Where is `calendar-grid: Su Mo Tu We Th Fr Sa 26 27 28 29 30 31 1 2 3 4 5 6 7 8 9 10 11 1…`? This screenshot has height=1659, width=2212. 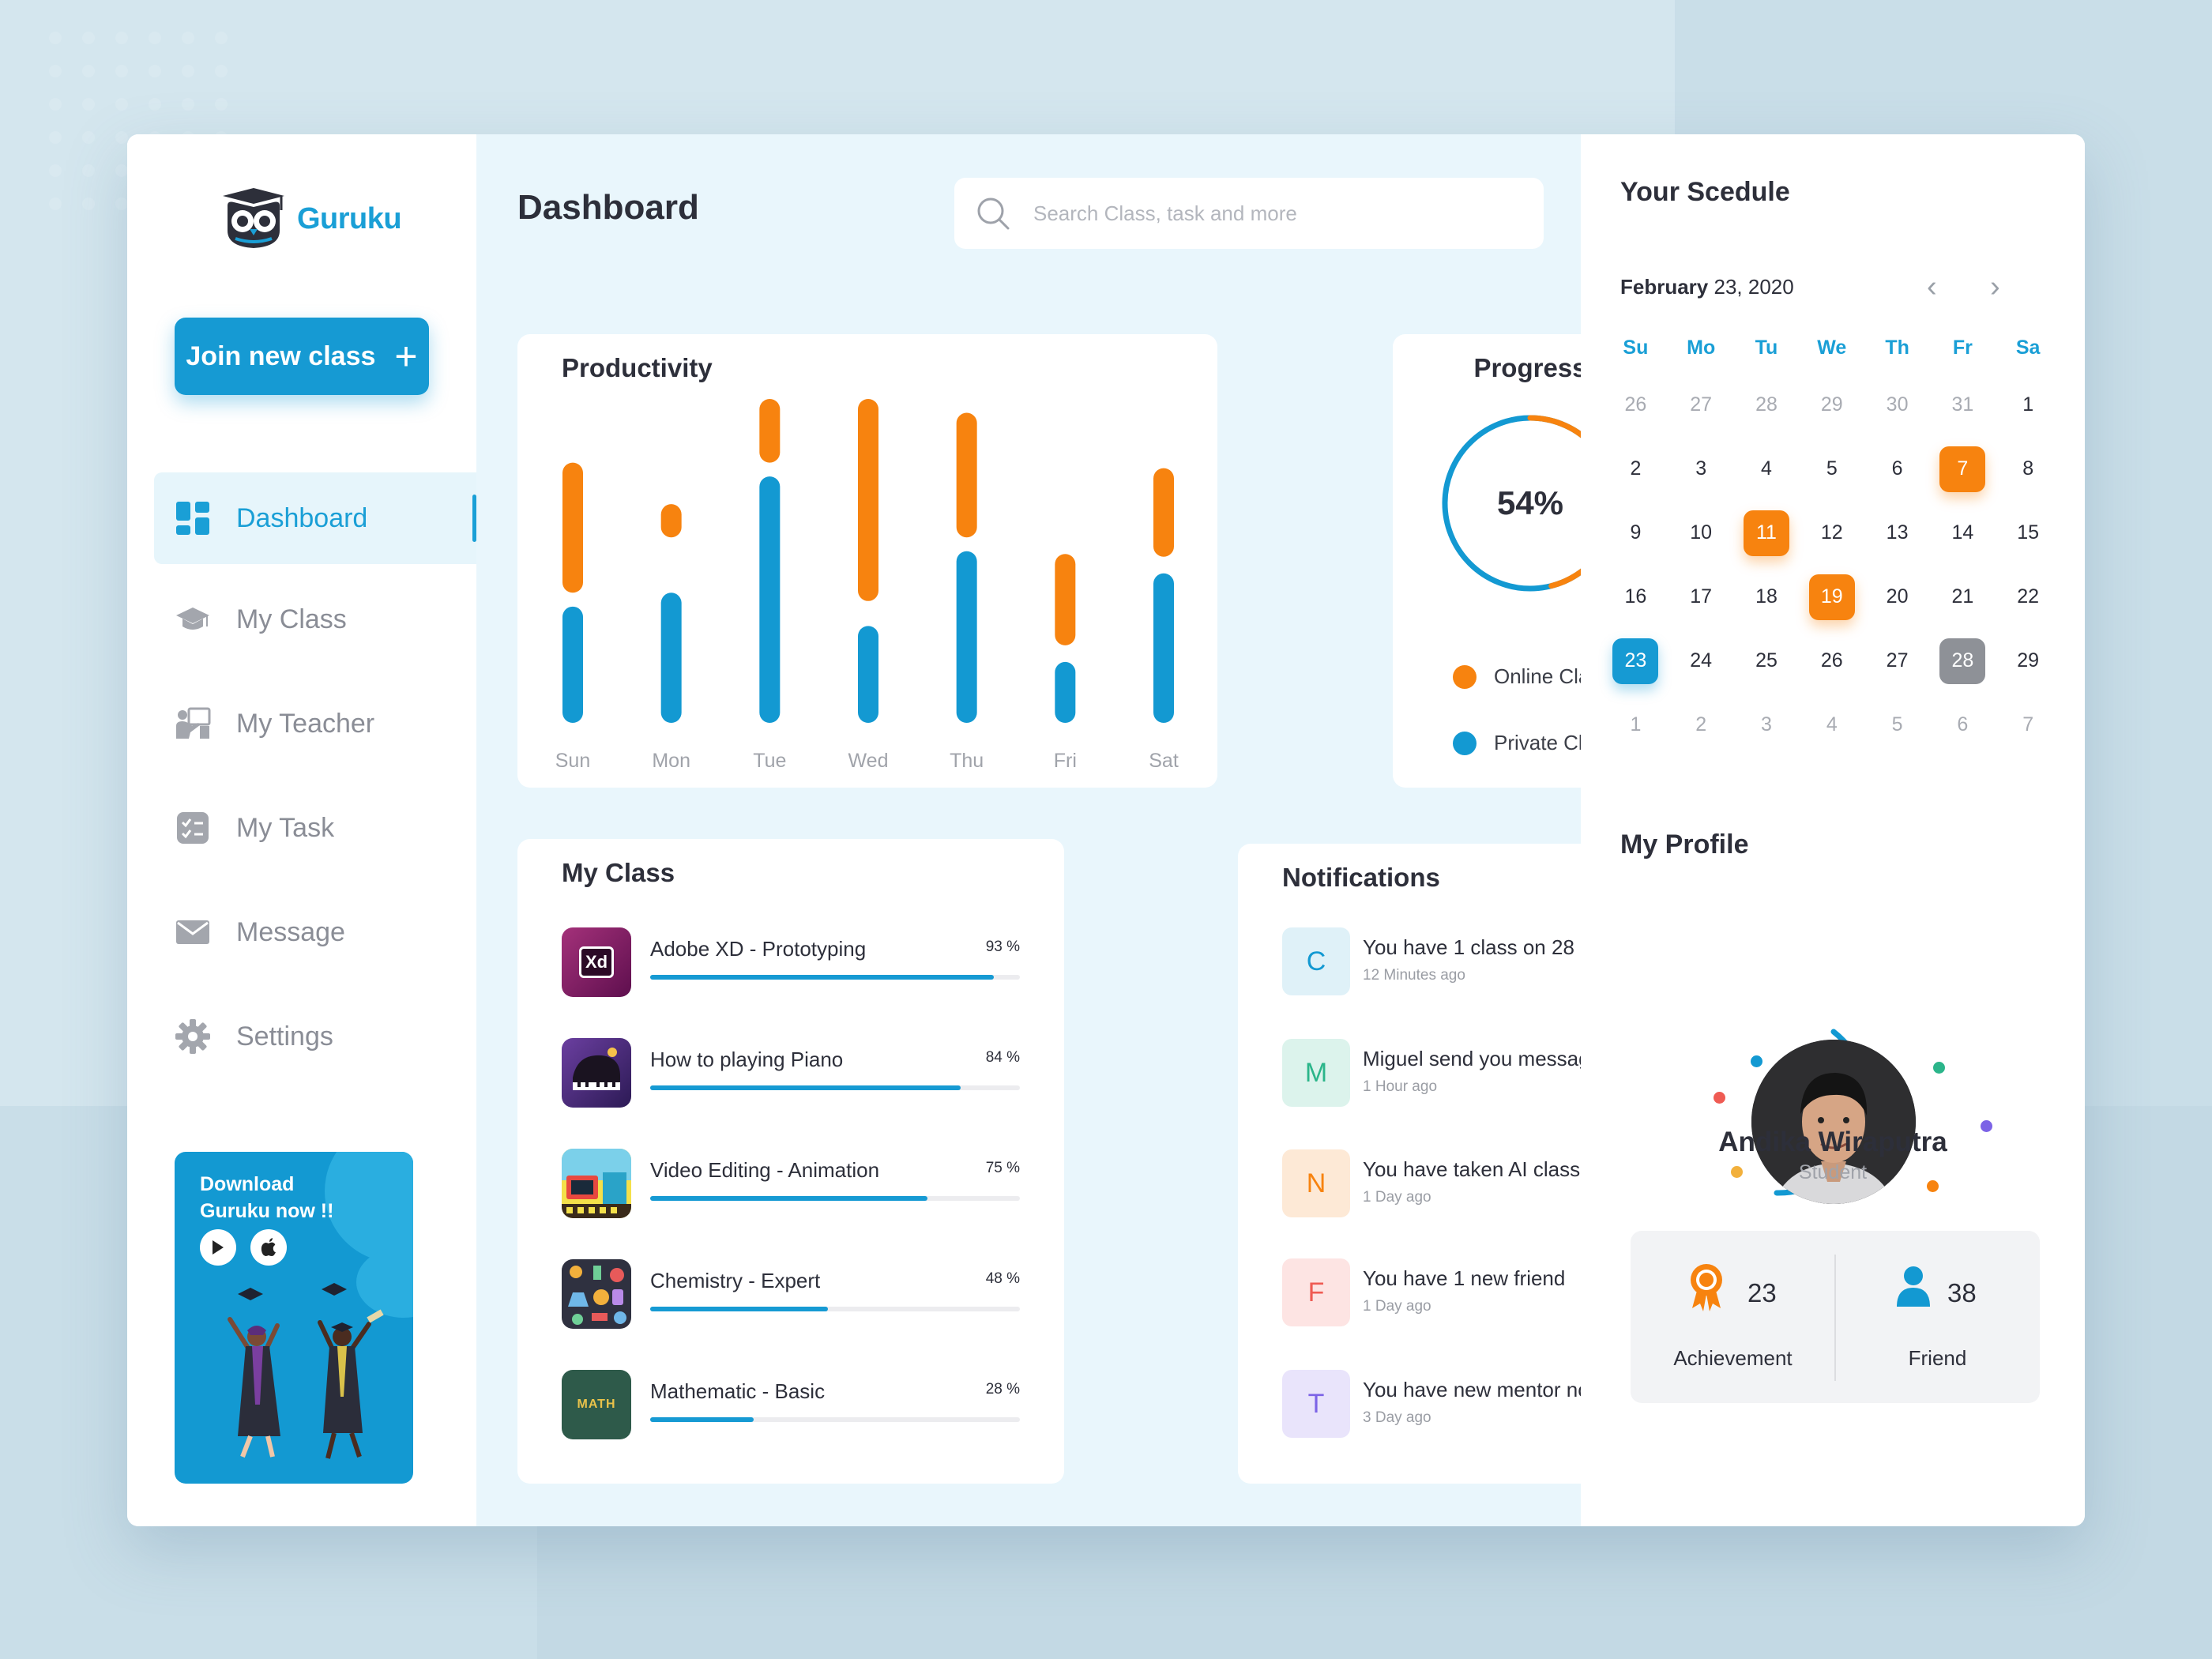 calendar-grid: Su Mo Tu We Th Fr Sa 26 27 28 29 30 31 1 2 3 4 5 6 7 8 9 10 11 1… is located at coordinates (1832, 540).